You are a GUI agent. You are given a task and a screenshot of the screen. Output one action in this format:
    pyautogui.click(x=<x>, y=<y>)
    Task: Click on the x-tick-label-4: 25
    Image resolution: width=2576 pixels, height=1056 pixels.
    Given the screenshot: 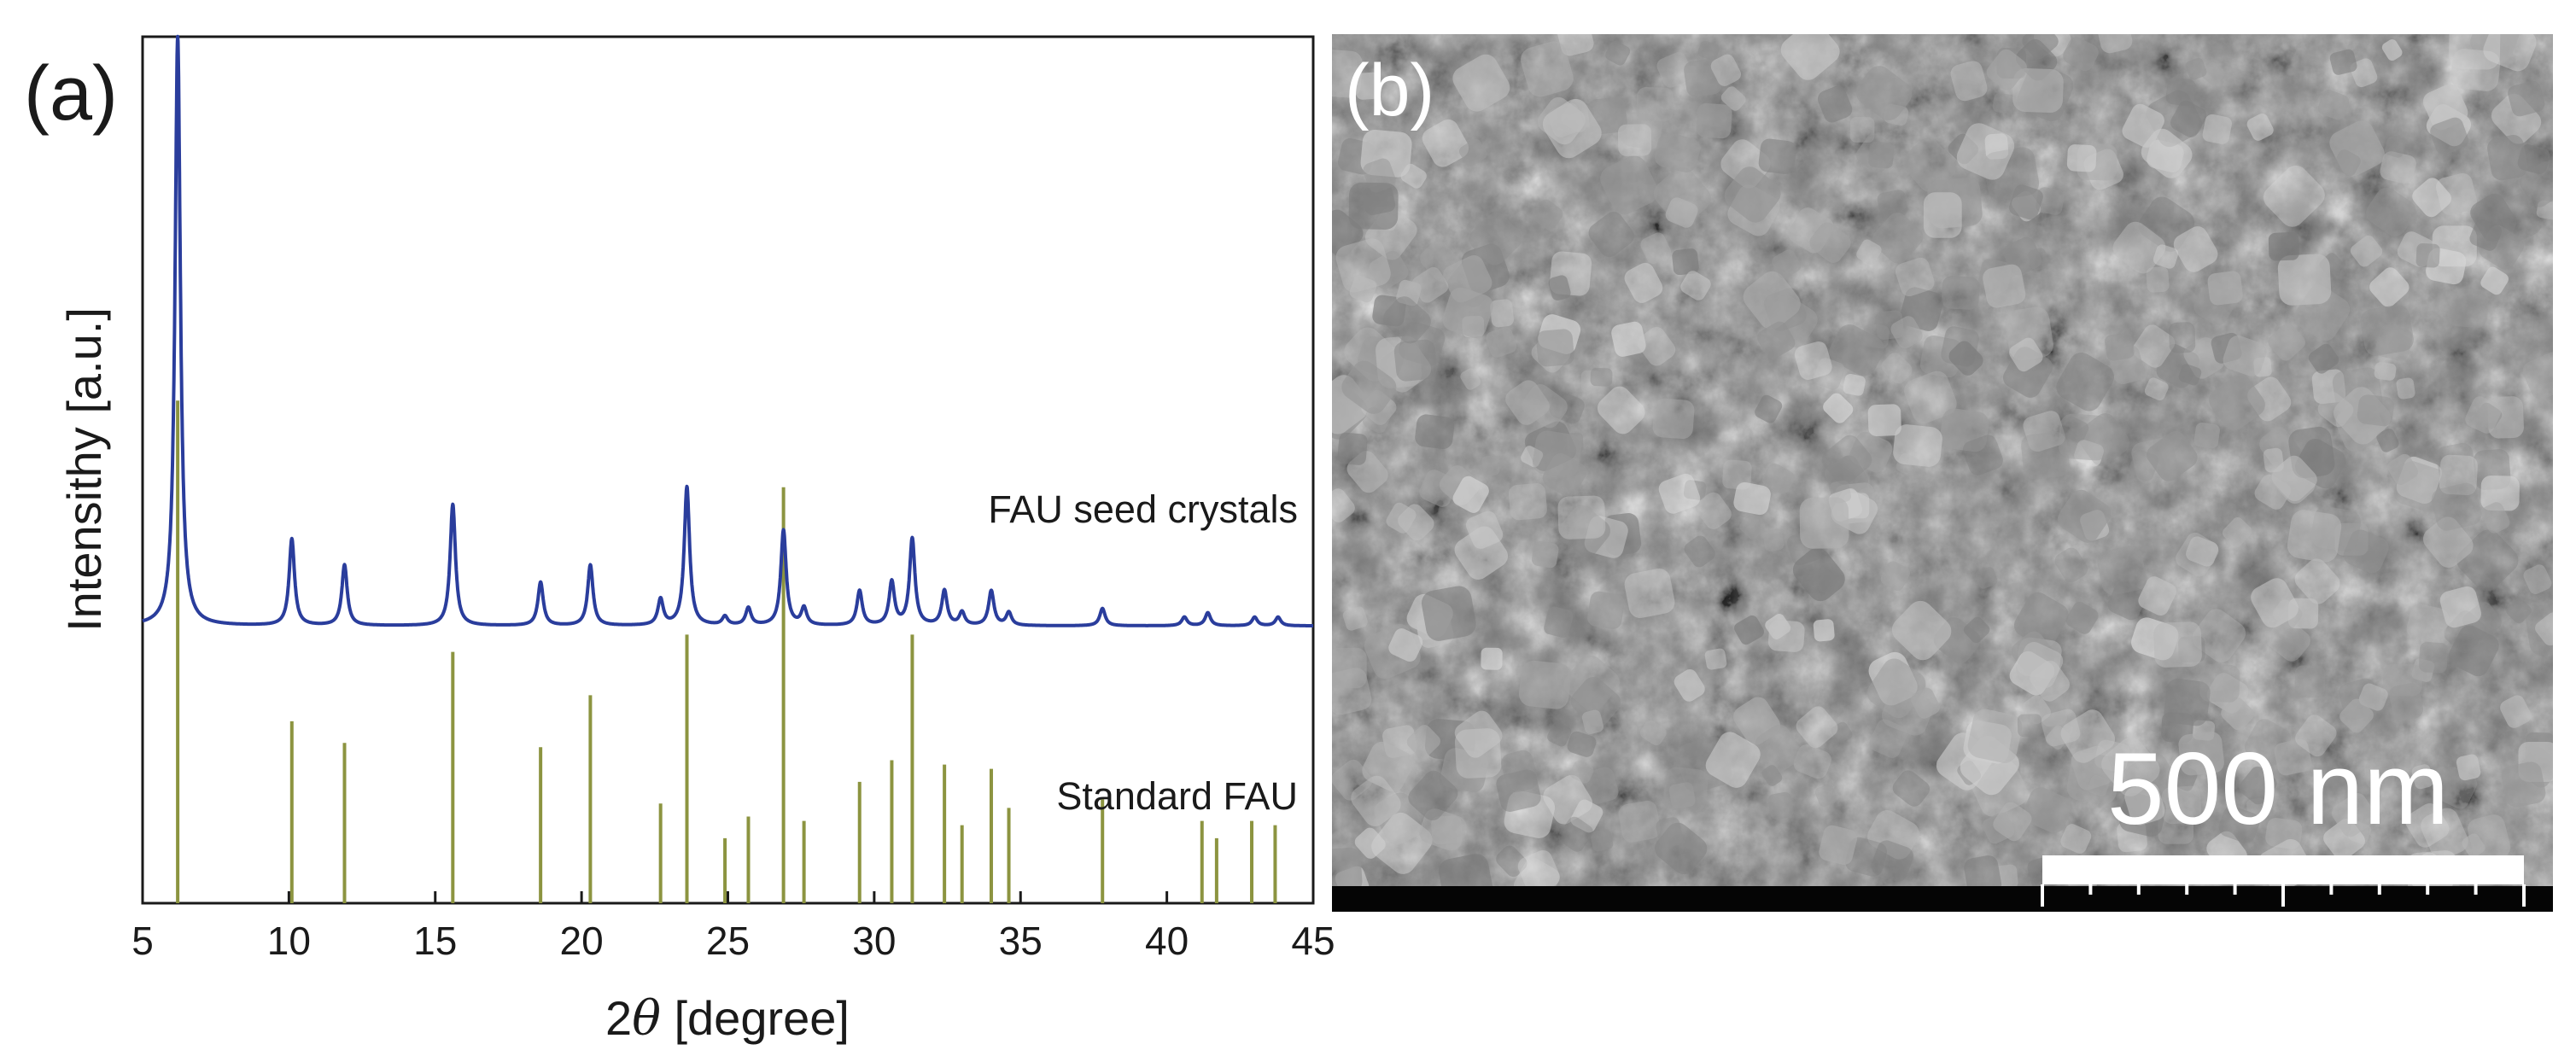 What is the action you would take?
    pyautogui.click(x=728, y=941)
    